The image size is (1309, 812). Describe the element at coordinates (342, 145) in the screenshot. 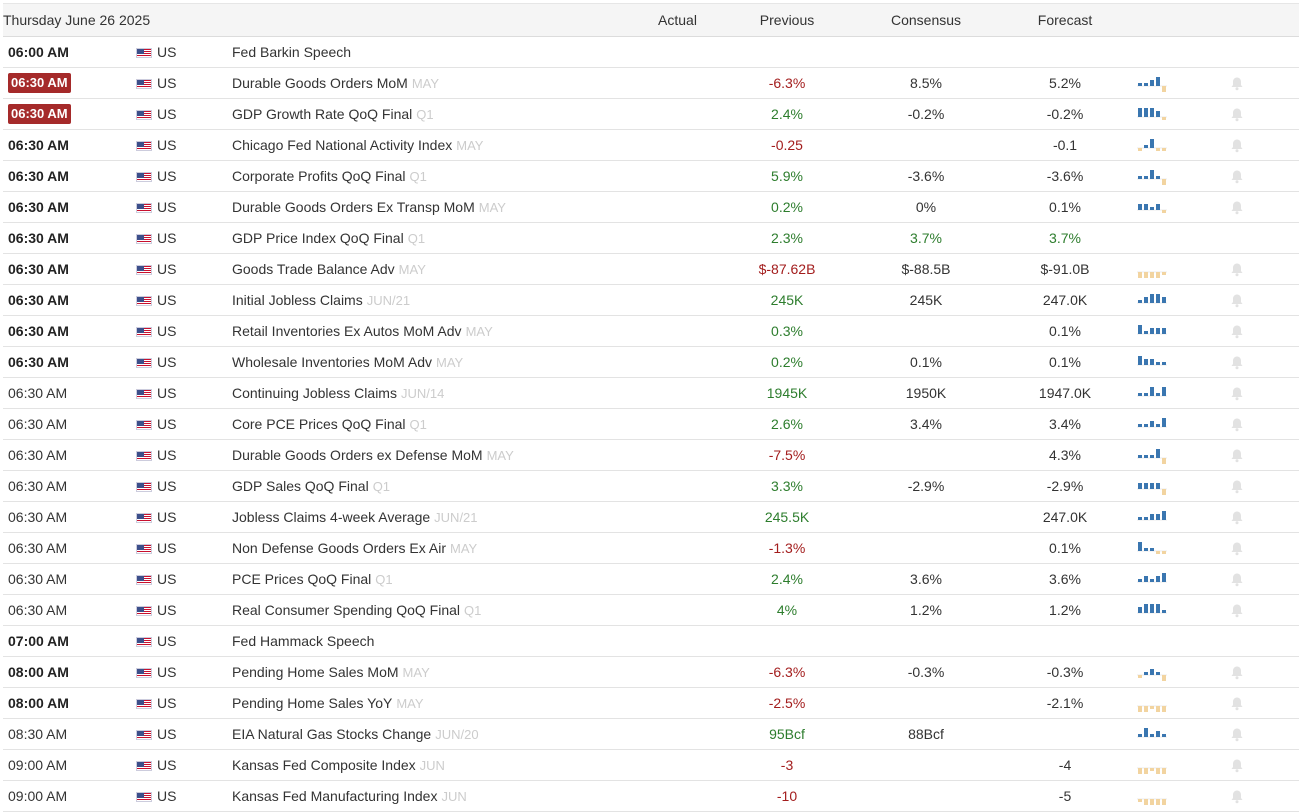

I see `event-name-link: Chicago Fed National Activity Index` at that location.